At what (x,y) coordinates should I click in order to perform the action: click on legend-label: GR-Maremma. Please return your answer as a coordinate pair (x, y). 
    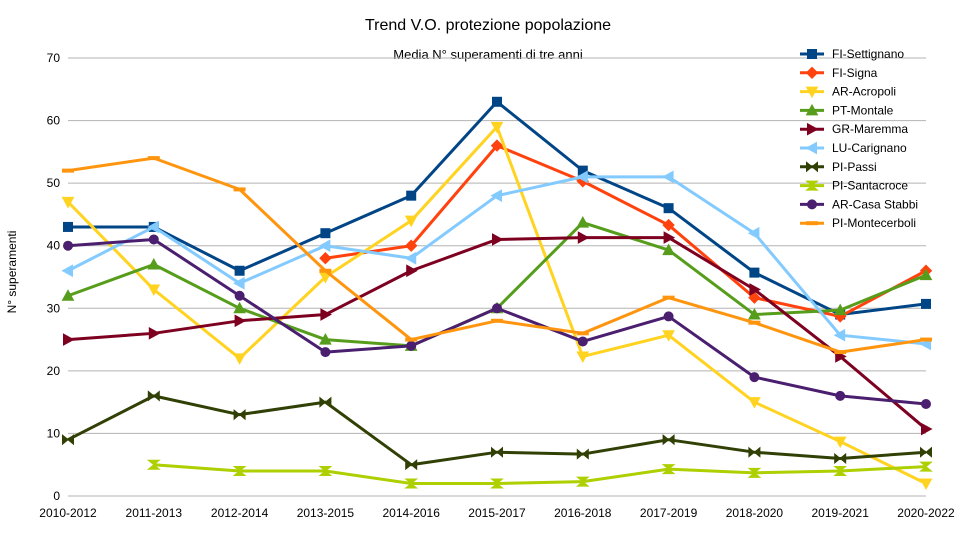
    Looking at the image, I should click on (870, 129).